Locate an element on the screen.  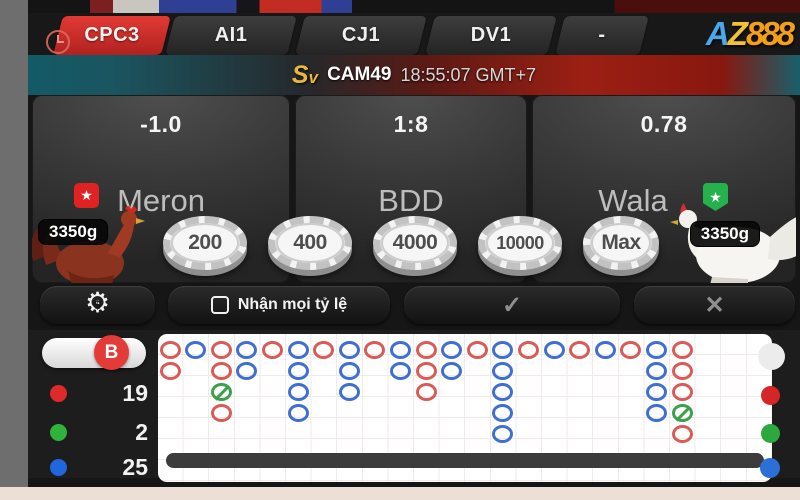
accept-all-odds-button: Nhận mọi tỷ lệ is located at coordinates (279, 305).